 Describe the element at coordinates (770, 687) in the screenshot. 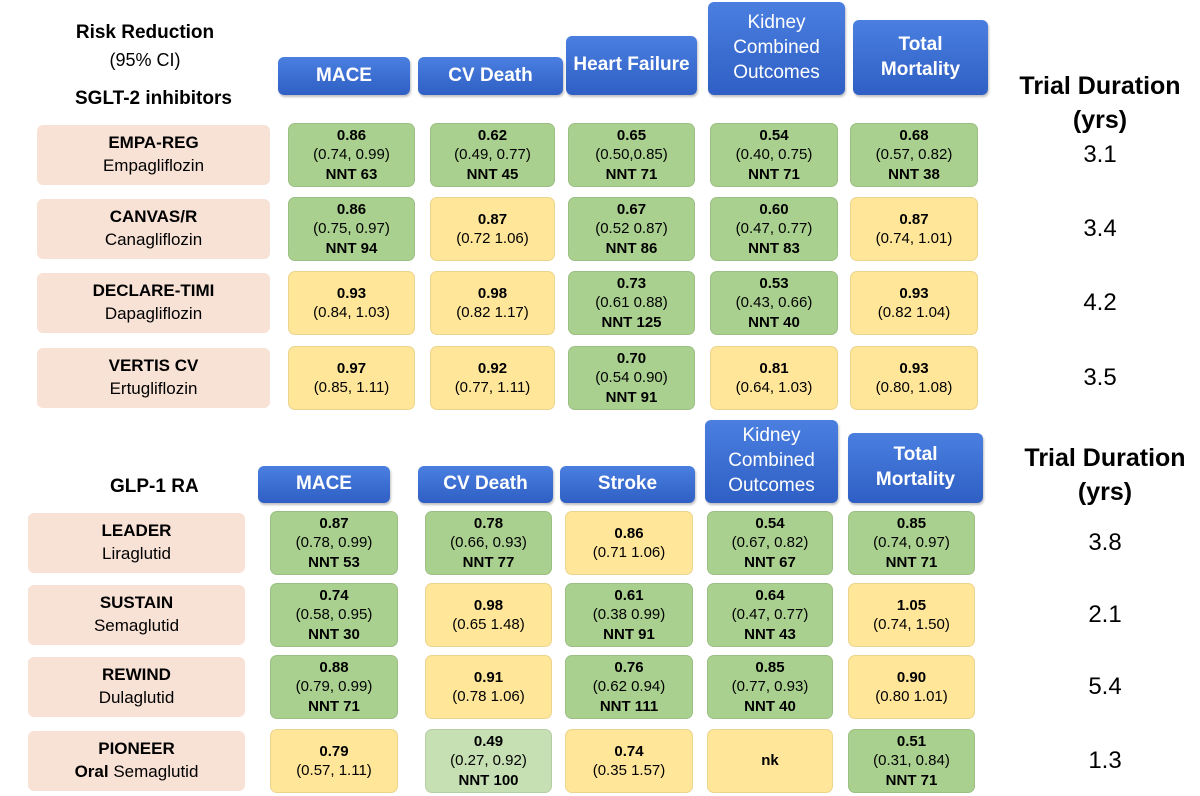

I see `result-cell: 0.85 (0.77, 0.93) NNT 40` at that location.